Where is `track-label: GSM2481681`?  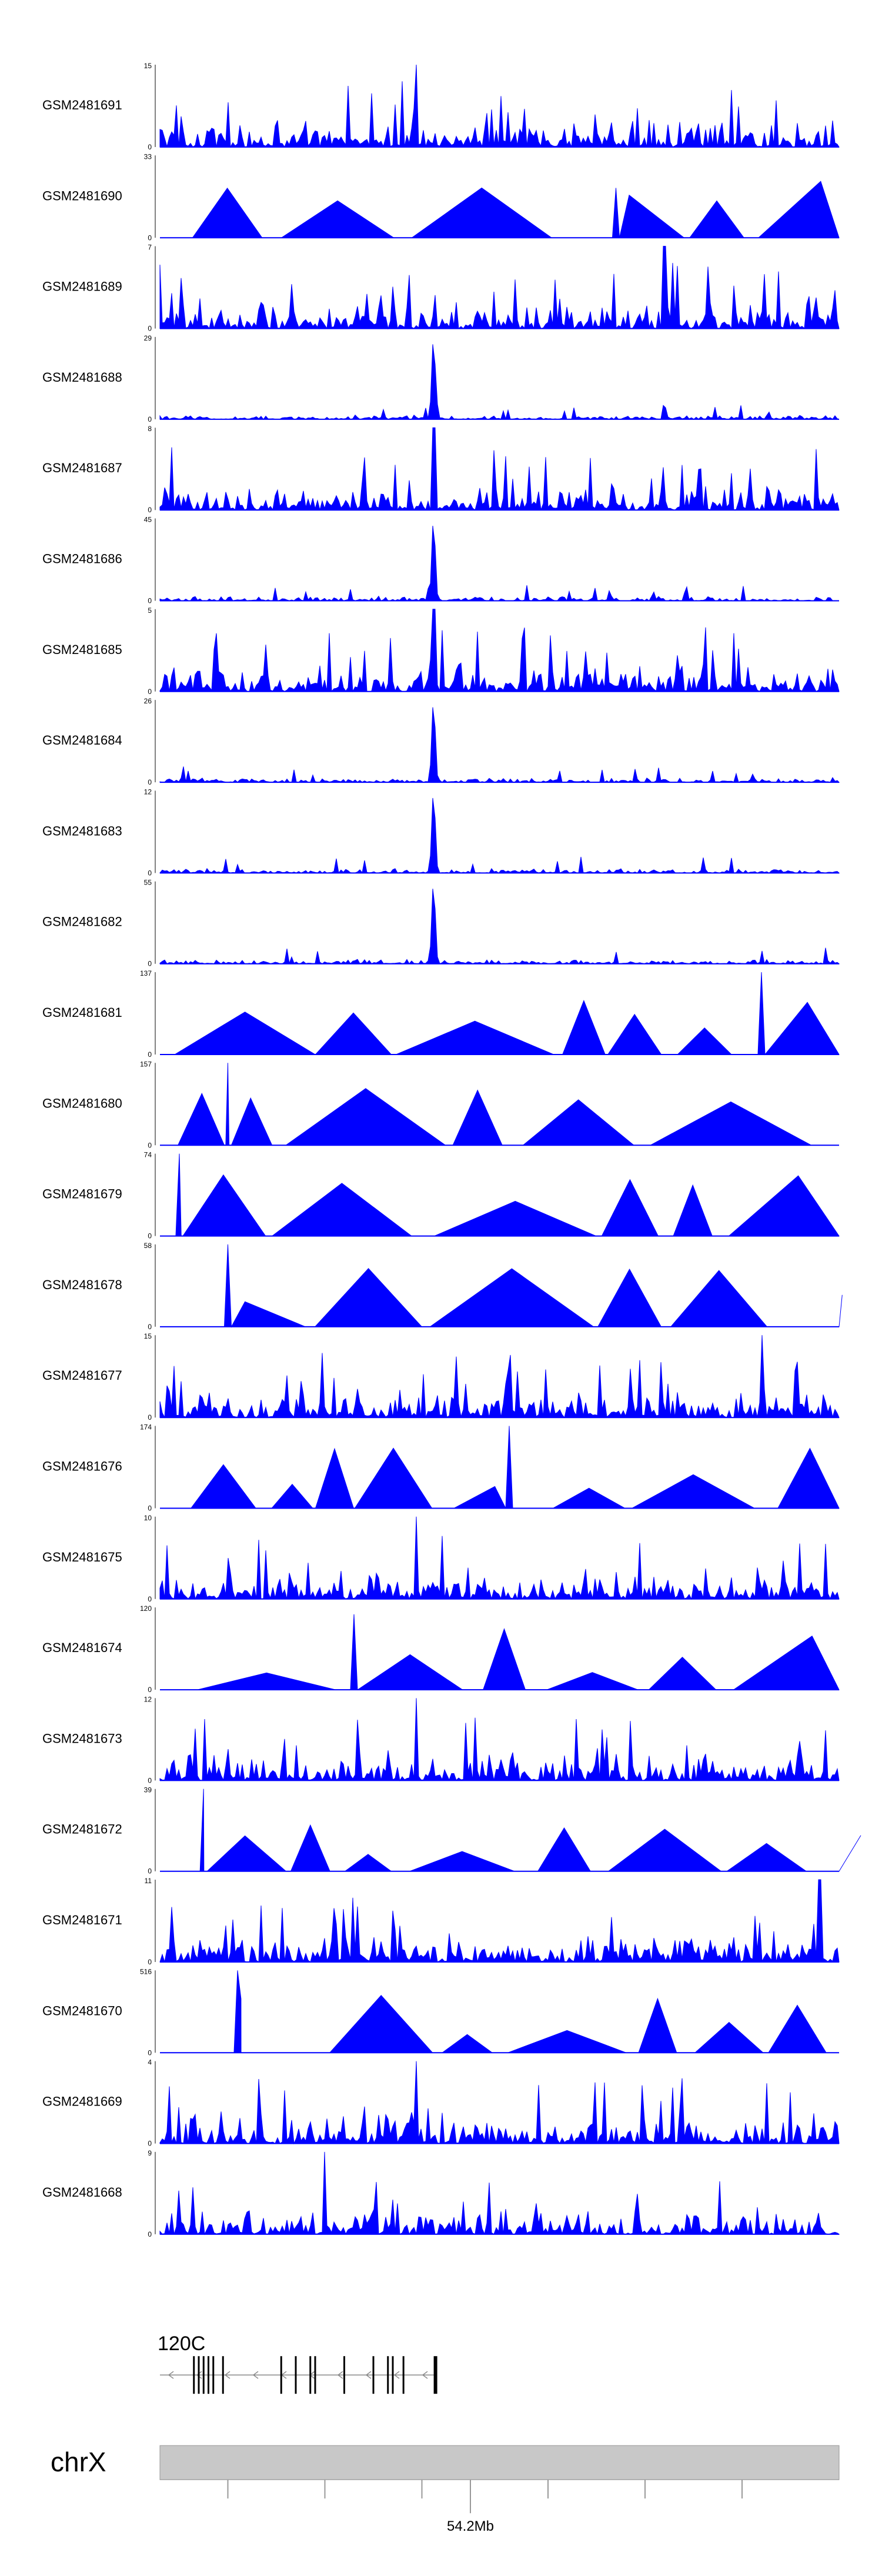 track-label: GSM2481681 is located at coordinates (82, 1012).